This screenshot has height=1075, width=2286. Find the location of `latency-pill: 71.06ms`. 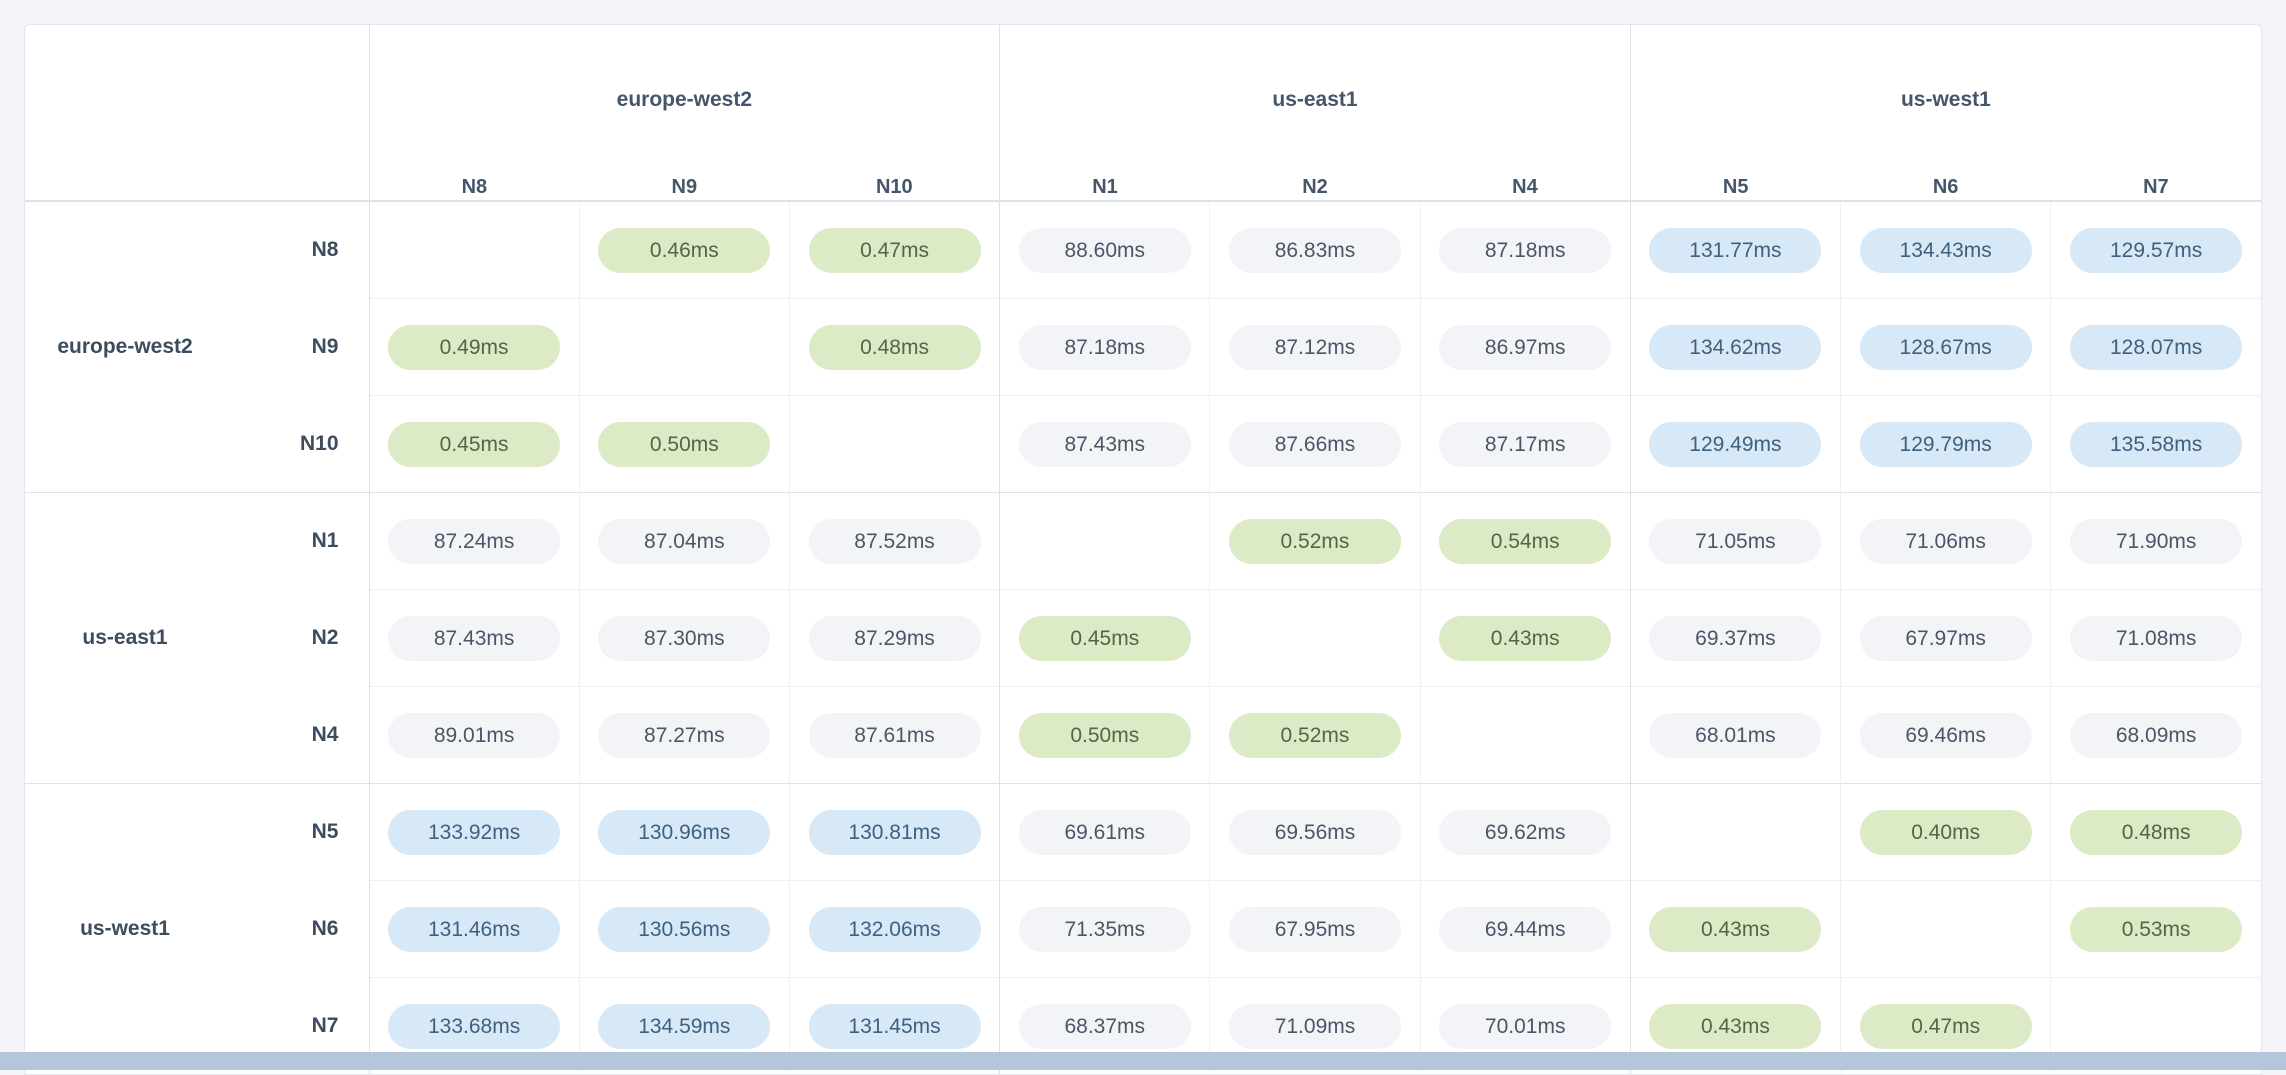

latency-pill: 71.06ms is located at coordinates (1946, 541).